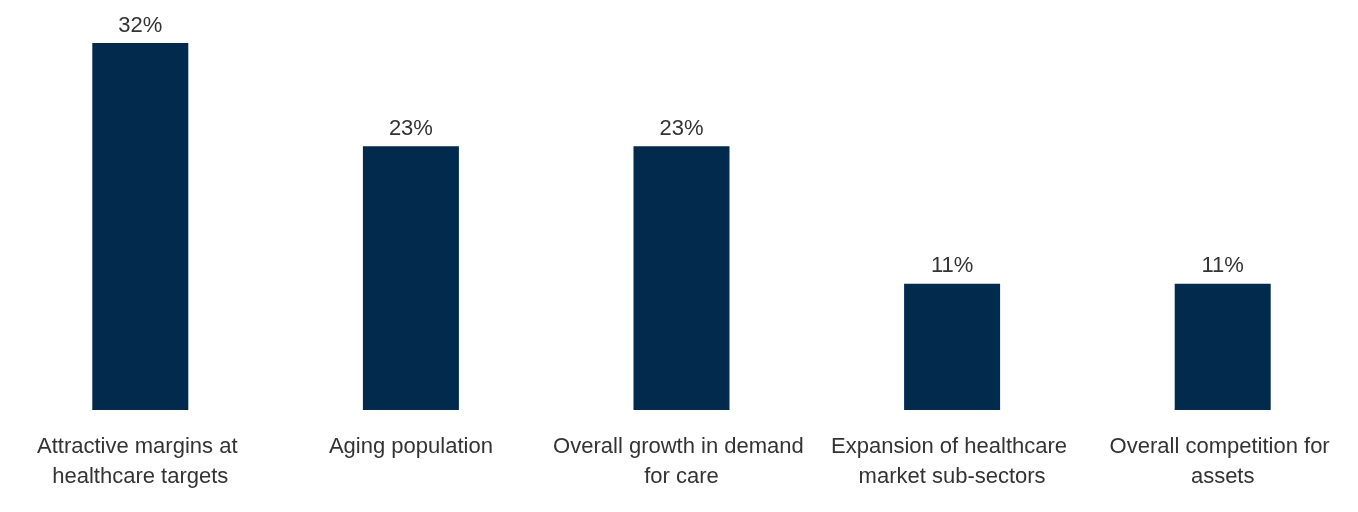 The width and height of the screenshot is (1358, 512). Describe the element at coordinates (410, 445) in the screenshot. I see `x-tick-label: Aging population` at that location.